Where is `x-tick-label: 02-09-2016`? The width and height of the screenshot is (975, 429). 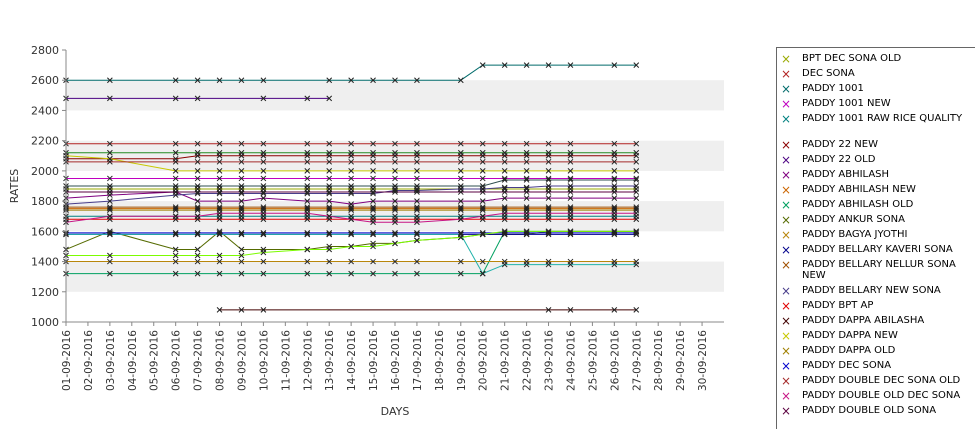
x-tick-label: 02-09-2016 is located at coordinates (89, 360).